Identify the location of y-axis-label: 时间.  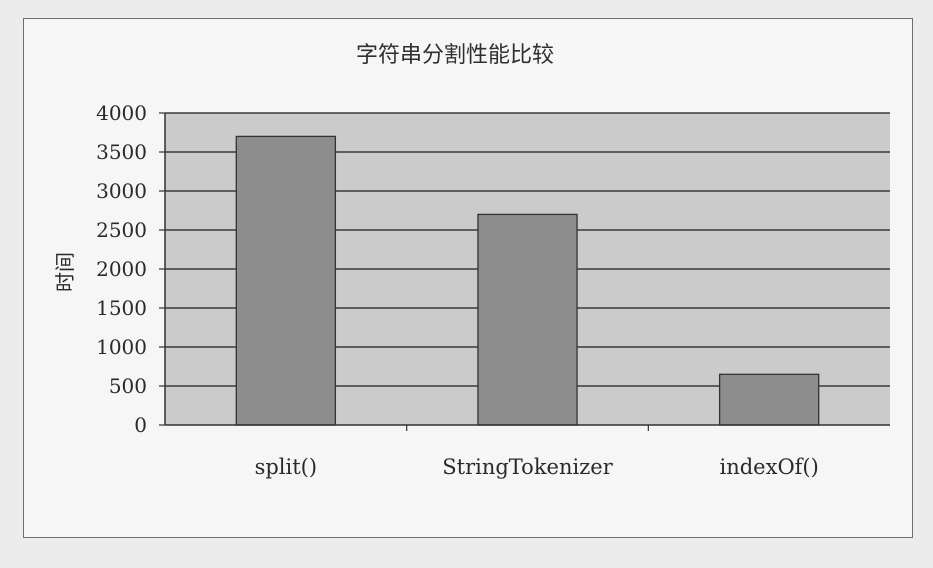
(65, 272).